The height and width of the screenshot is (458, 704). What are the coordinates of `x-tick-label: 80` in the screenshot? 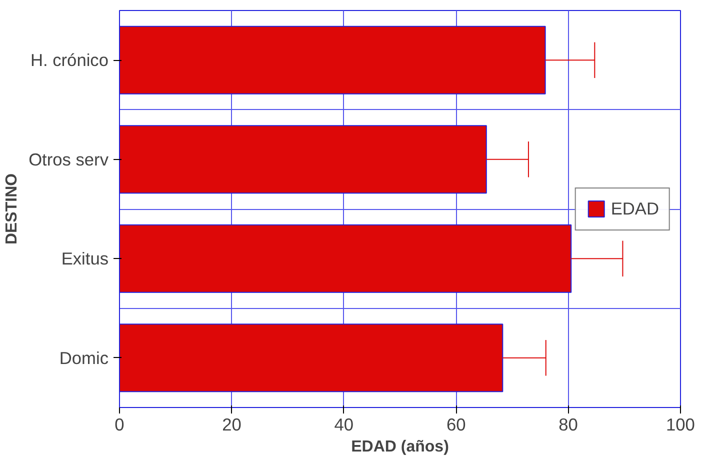 It's located at (568, 424).